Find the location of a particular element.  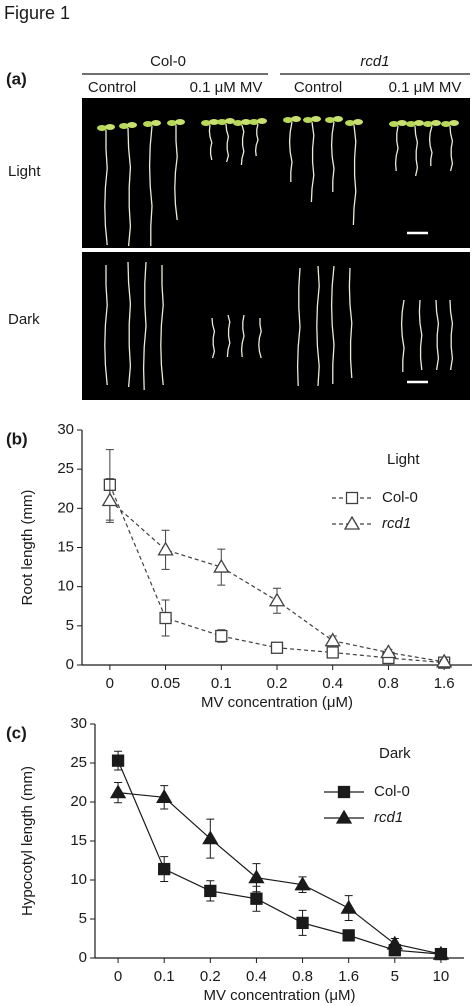

x-tick-label: 10 is located at coordinates (441, 976).